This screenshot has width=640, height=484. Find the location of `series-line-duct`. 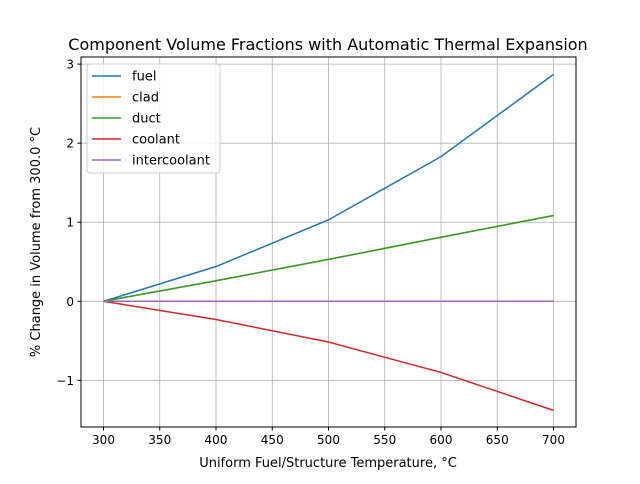

series-line-duct is located at coordinates (328, 258).